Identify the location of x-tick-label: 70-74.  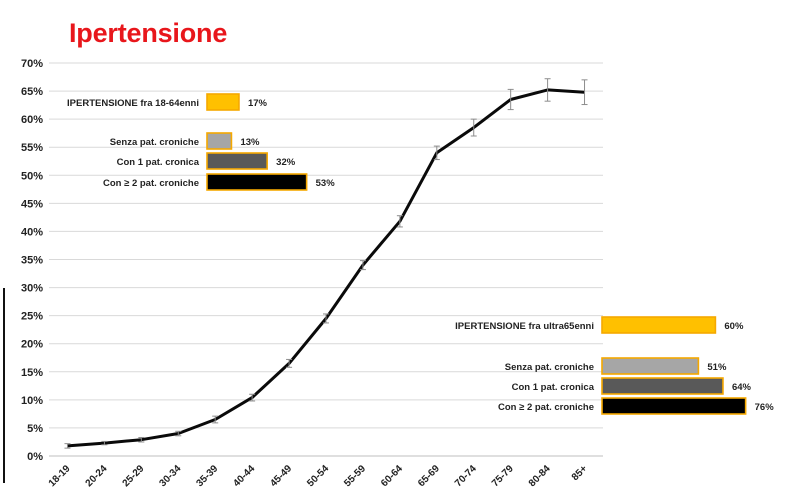
(466, 476).